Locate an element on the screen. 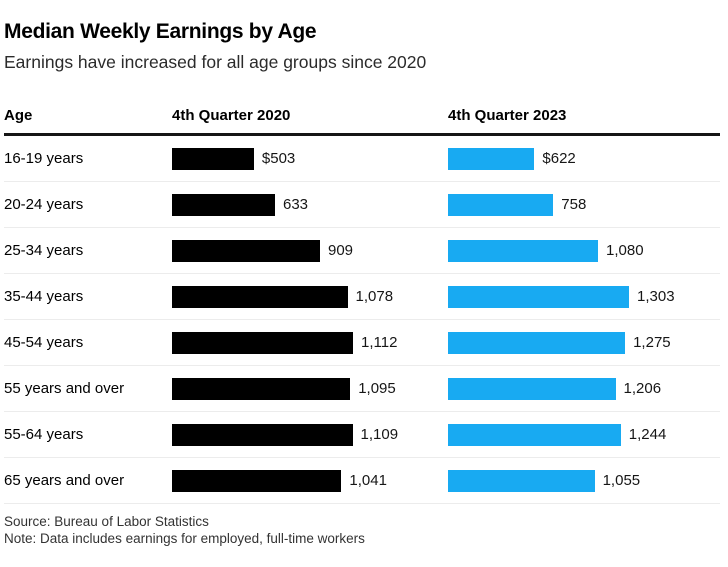 This screenshot has height=567, width=728. value-label-2020: 1,095 is located at coordinates (377, 388).